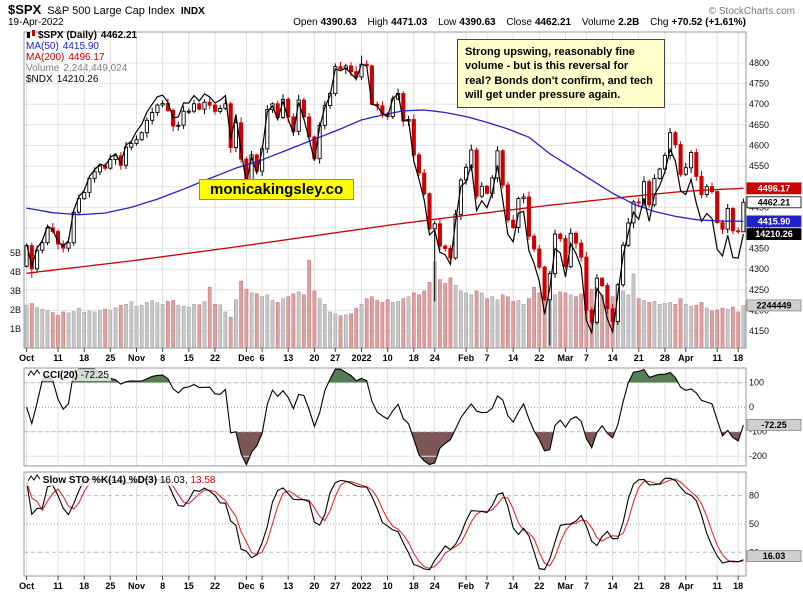 The height and width of the screenshot is (608, 803). Describe the element at coordinates (361, 586) in the screenshot. I see `svg-text: 2022` at that location.